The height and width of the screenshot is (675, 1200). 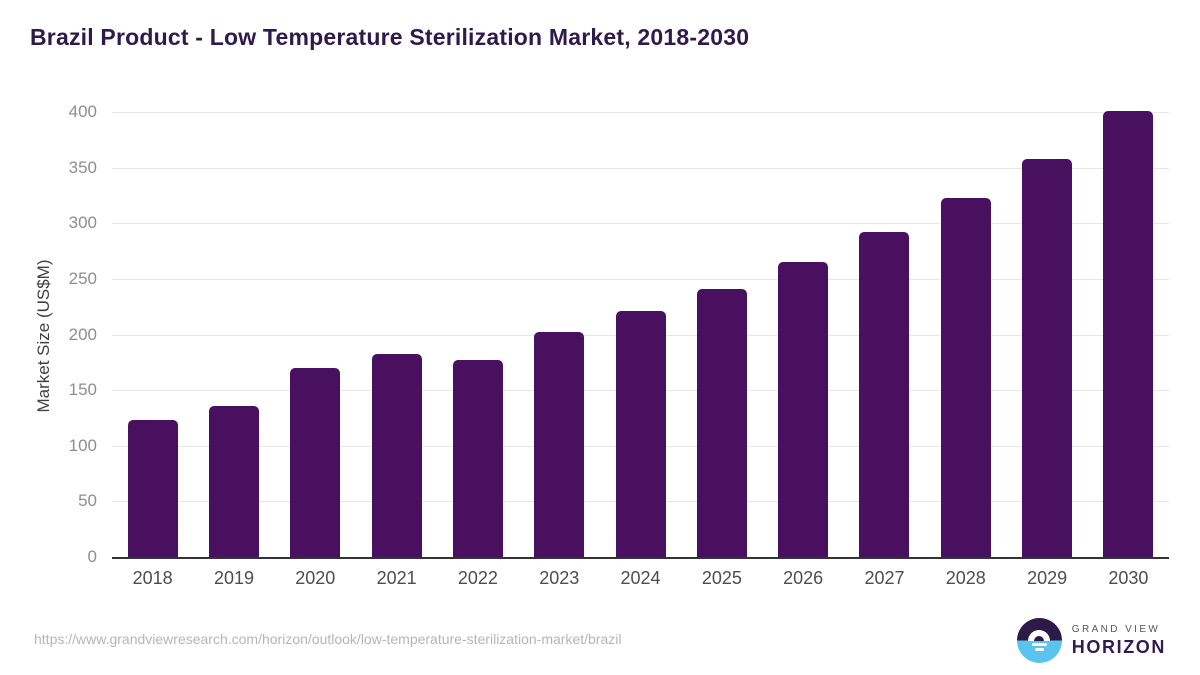 I want to click on y-tick-0: 0, so click(x=92, y=556).